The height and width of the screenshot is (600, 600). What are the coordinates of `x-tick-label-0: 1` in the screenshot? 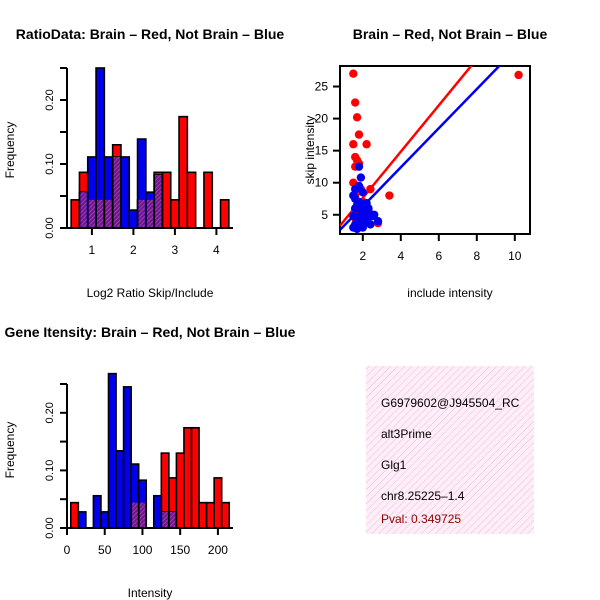 It's located at (92, 250).